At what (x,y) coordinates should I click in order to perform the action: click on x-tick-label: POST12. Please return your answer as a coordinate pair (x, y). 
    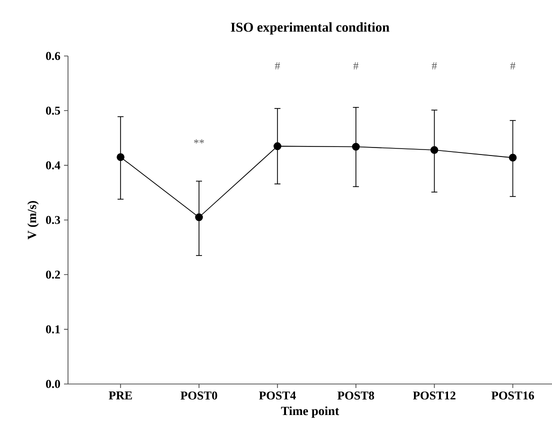
    Looking at the image, I should click on (434, 396).